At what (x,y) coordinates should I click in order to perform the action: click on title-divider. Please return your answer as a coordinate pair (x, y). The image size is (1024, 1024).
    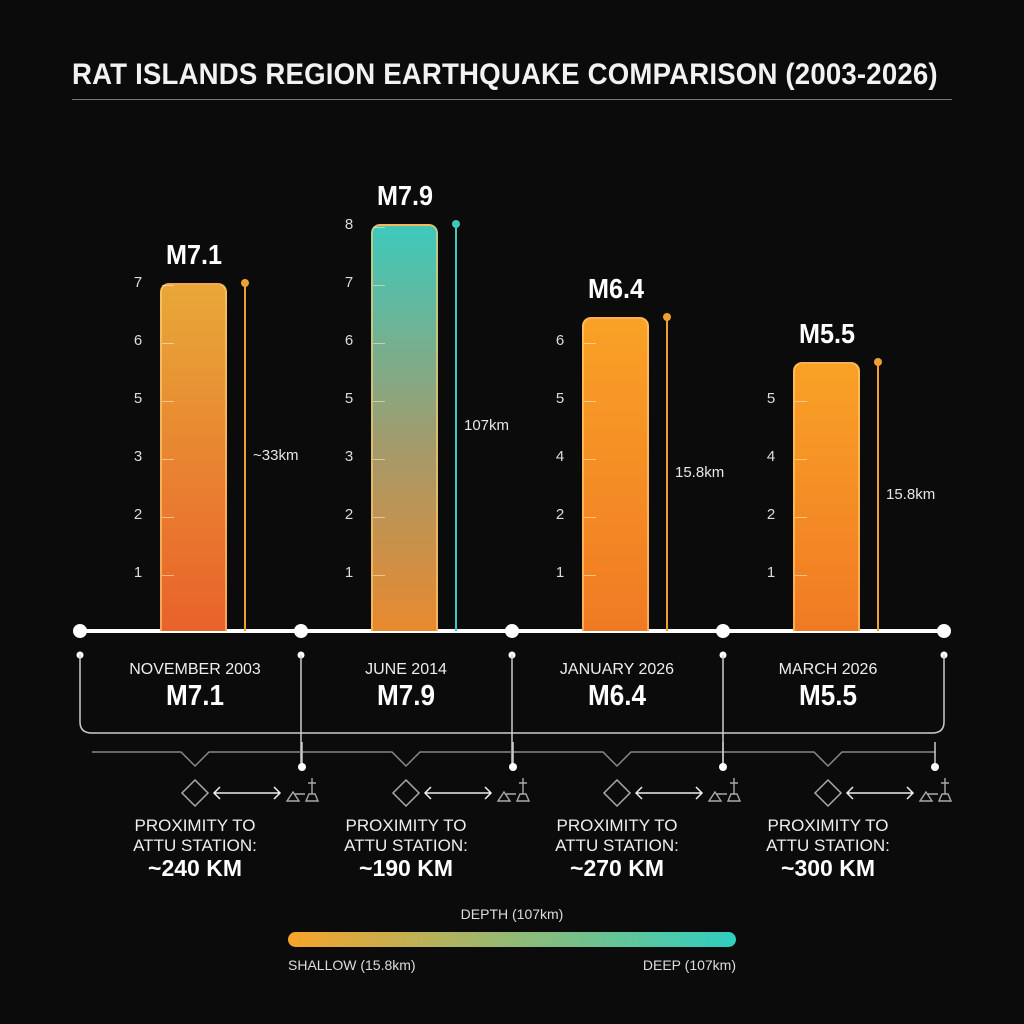
    Looking at the image, I should click on (512, 99).